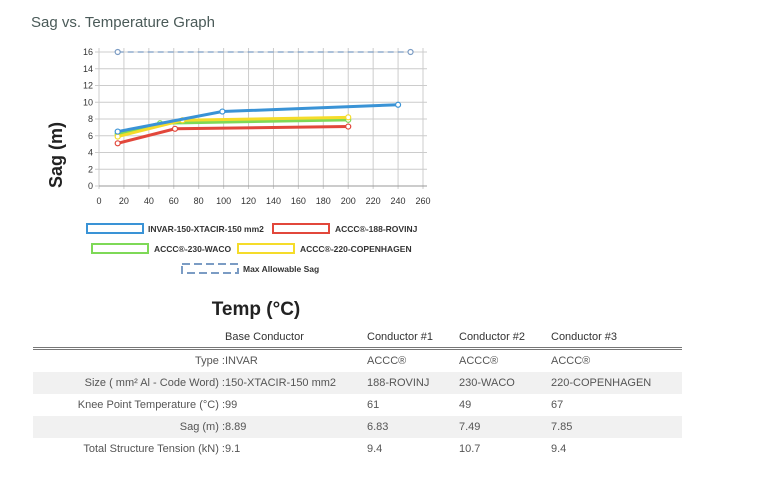 This screenshot has height=494, width=768. I want to click on x-tick-label: 180, so click(323, 201).